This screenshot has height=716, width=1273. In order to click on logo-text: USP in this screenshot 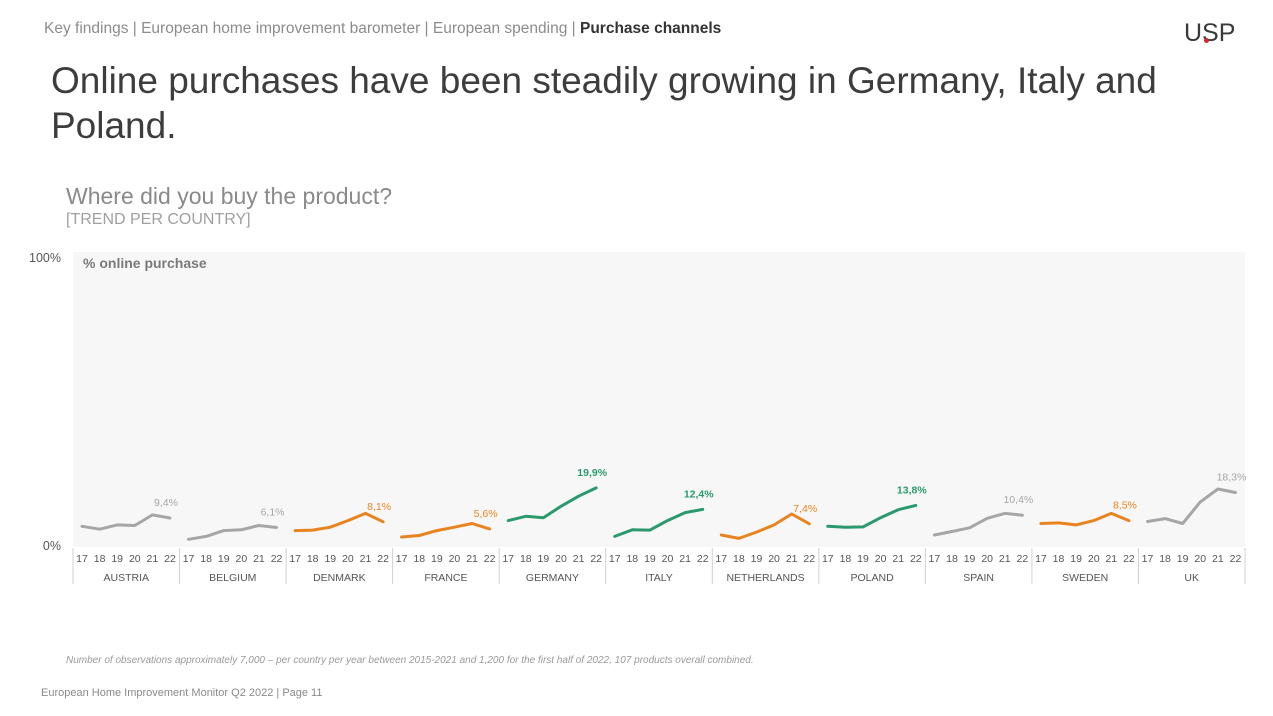, I will do `click(1210, 33)`.